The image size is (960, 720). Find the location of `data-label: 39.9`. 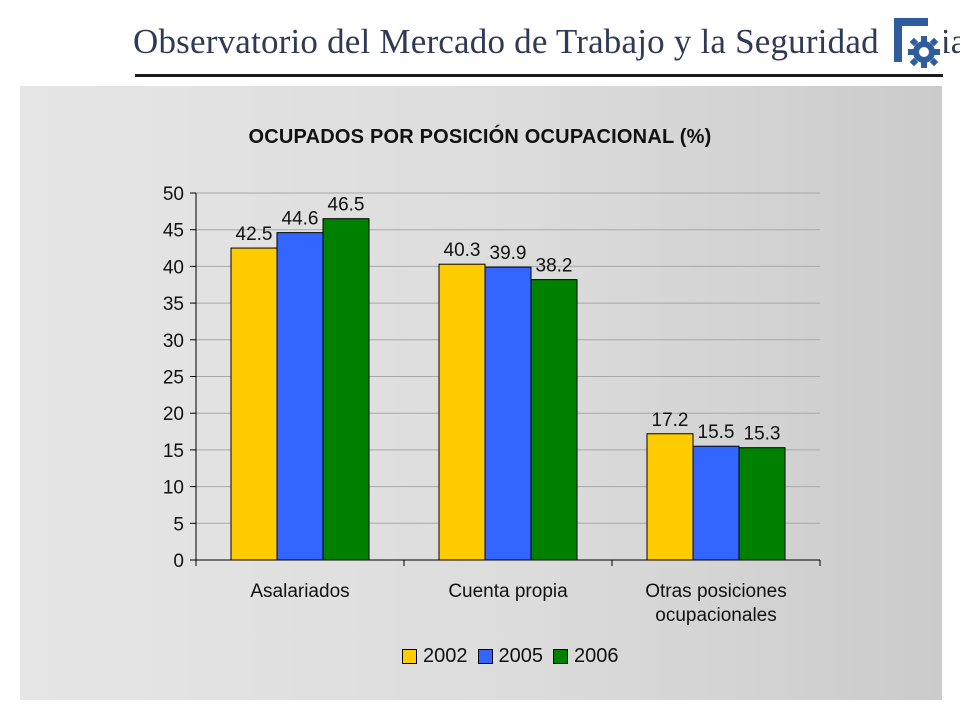

data-label: 39.9 is located at coordinates (508, 253).